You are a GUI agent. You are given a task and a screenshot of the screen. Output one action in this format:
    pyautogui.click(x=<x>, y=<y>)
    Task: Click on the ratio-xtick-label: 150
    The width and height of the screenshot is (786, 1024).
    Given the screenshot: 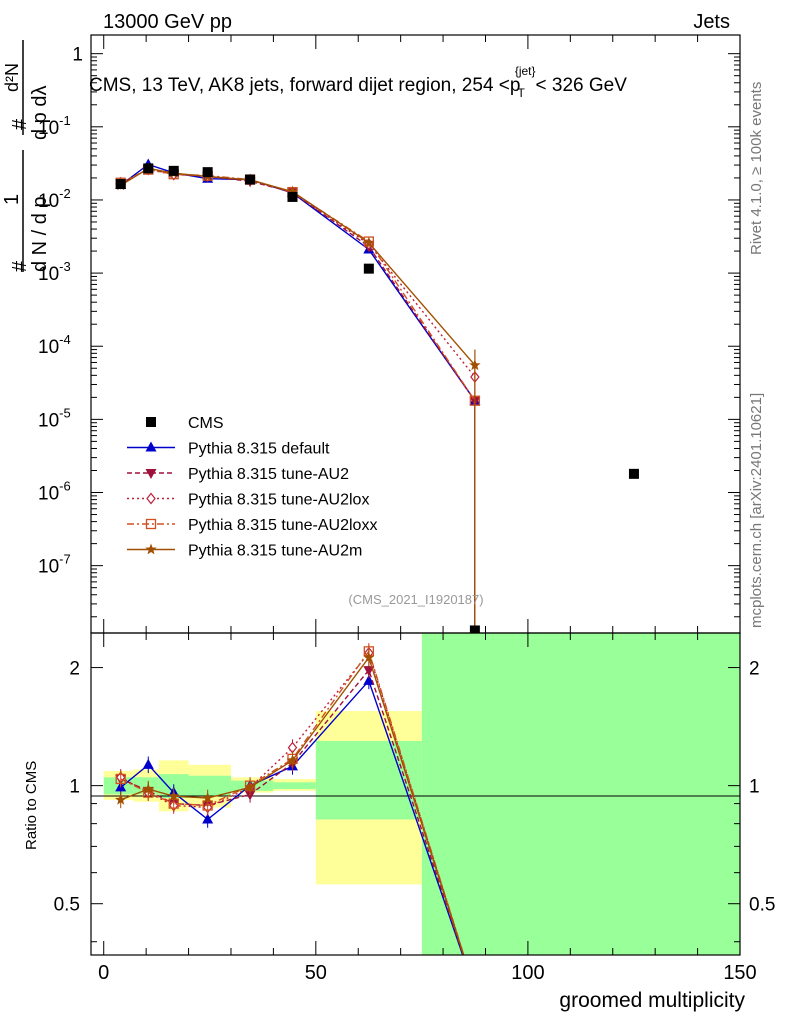 What is the action you would take?
    pyautogui.click(x=739, y=973)
    